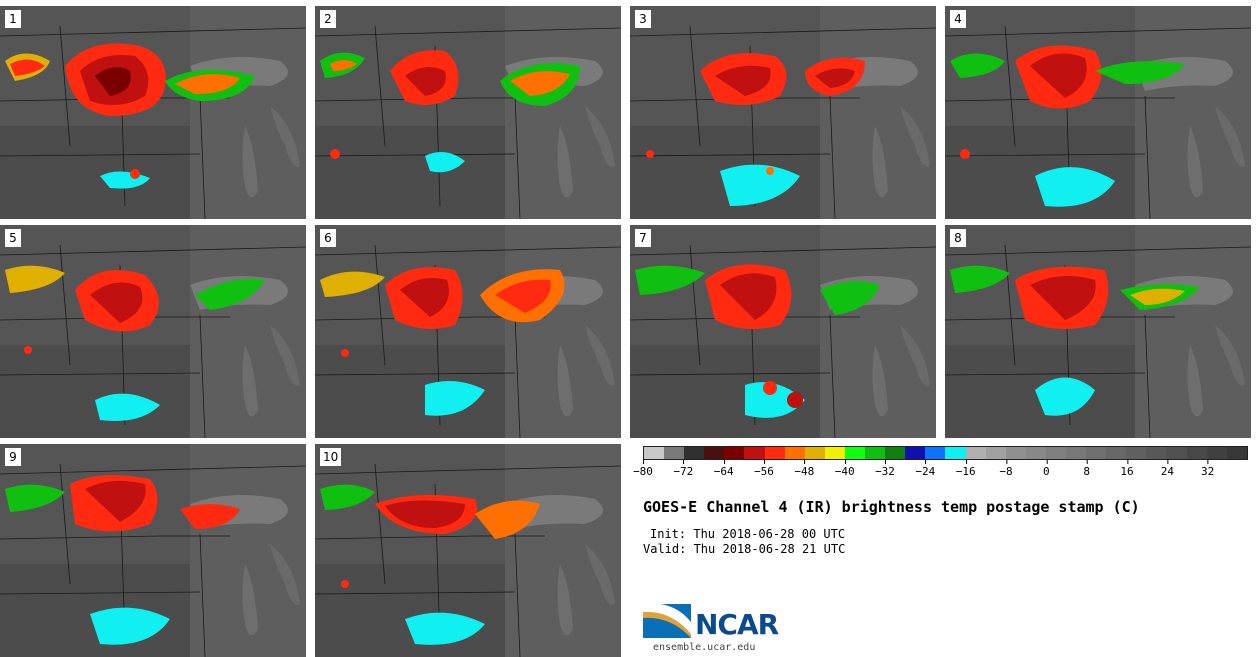  I want to click on colorbar-tick-label: 32, so click(1208, 471).